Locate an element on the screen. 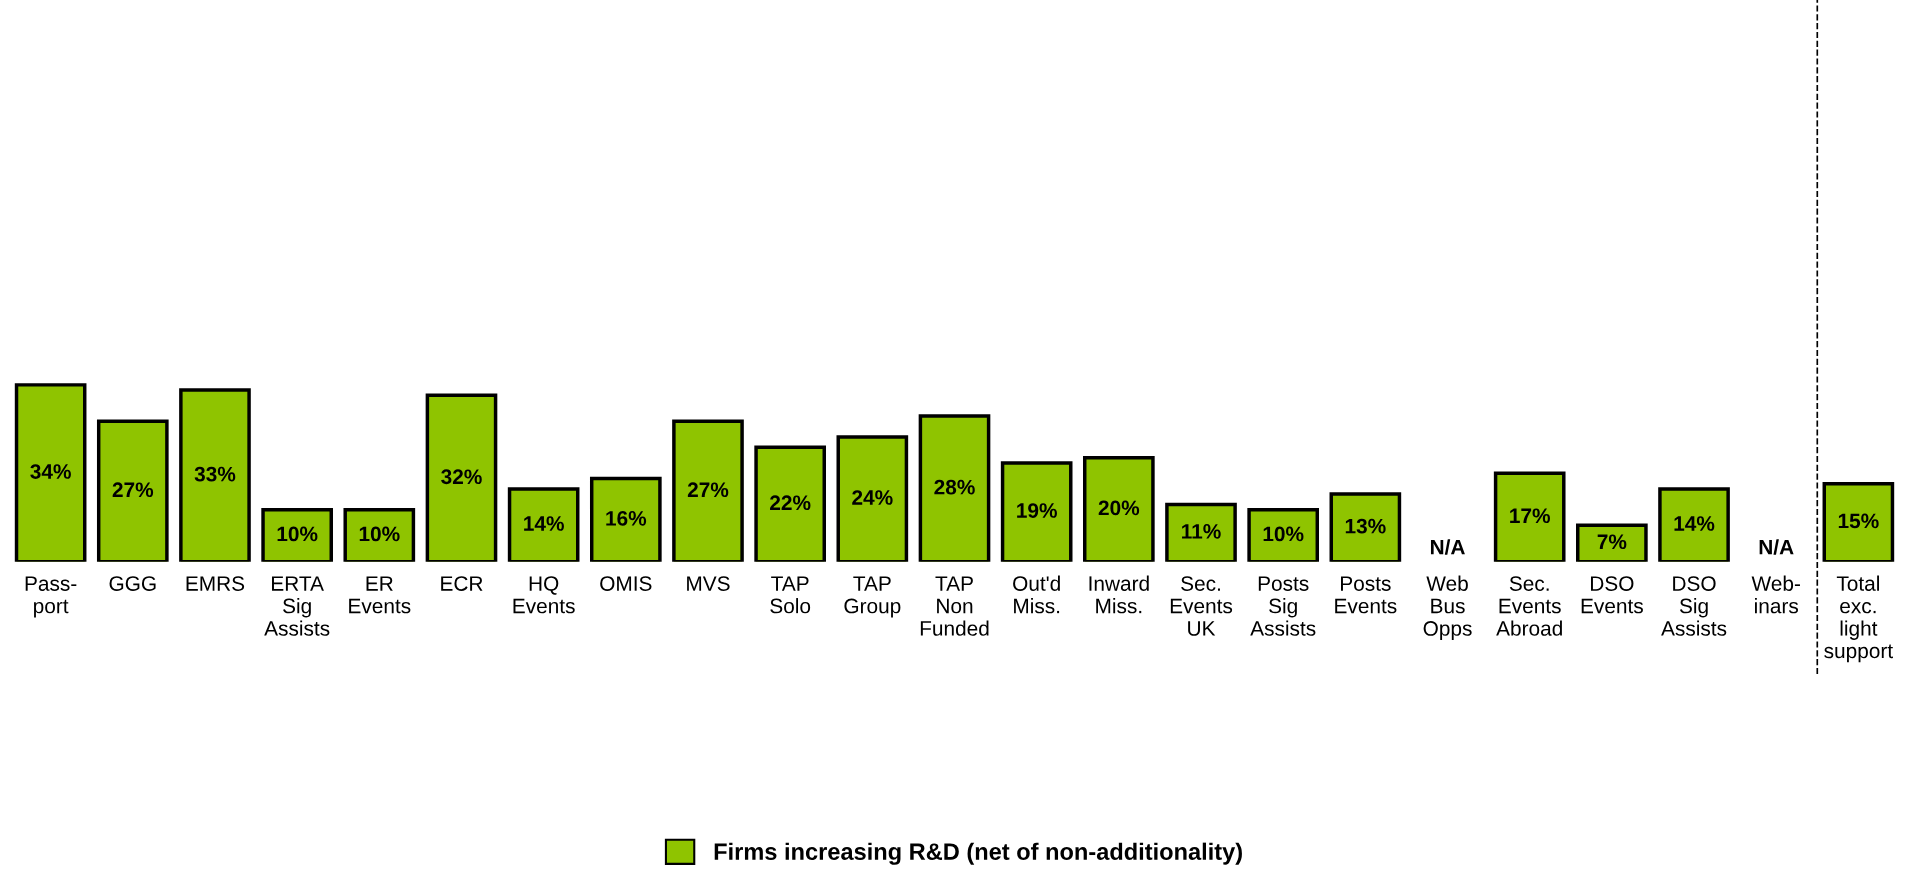  x-tick-label: Web- inars is located at coordinates (1775, 594).